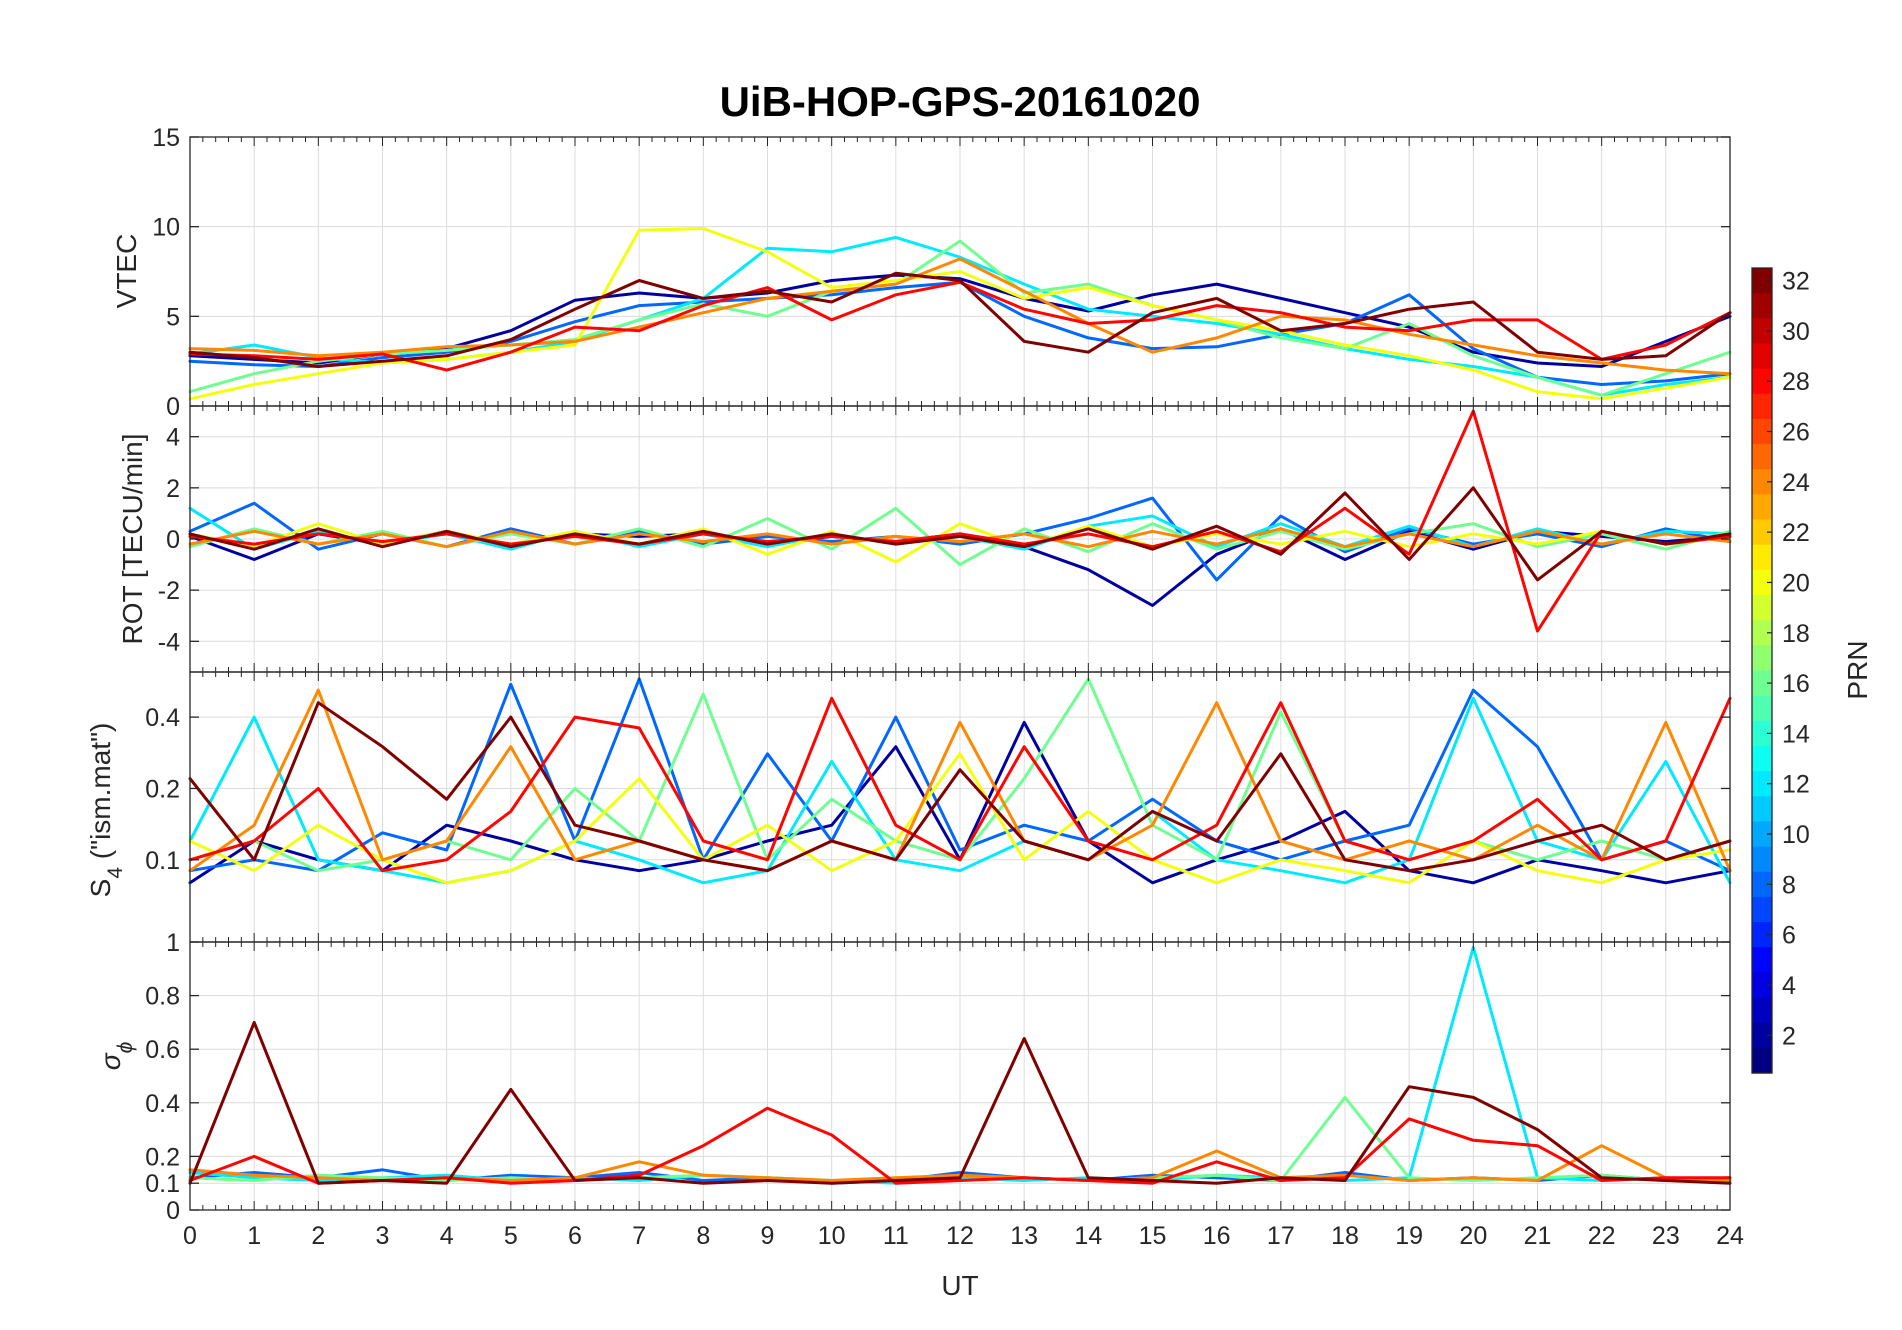  Describe the element at coordinates (125, 1048) in the screenshot. I see `sigma-label-sub: ϕ` at that location.